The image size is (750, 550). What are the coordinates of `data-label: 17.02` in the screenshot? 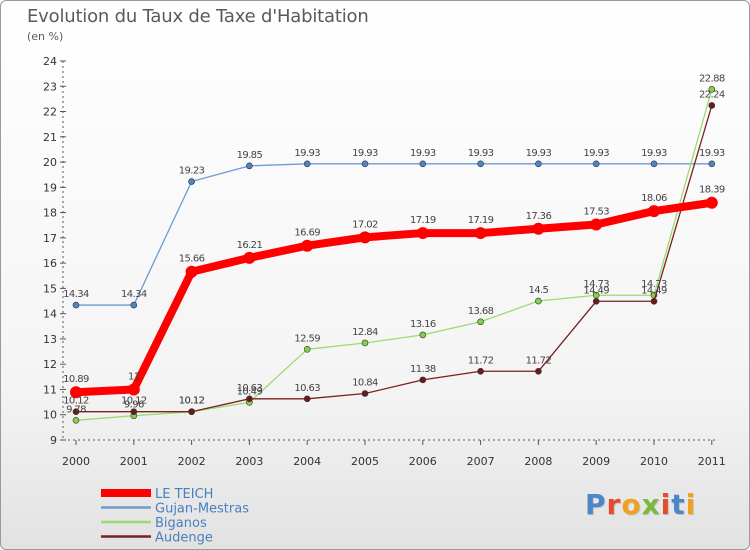 It's located at (365, 224).